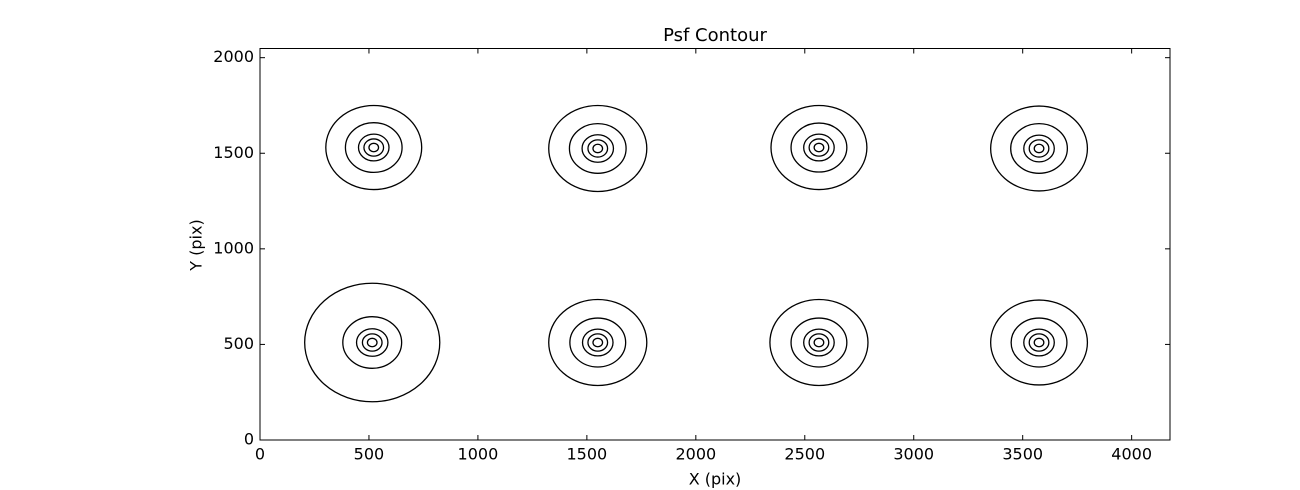 The width and height of the screenshot is (1300, 490). I want to click on y-tick-label: 2000, so click(233, 56).